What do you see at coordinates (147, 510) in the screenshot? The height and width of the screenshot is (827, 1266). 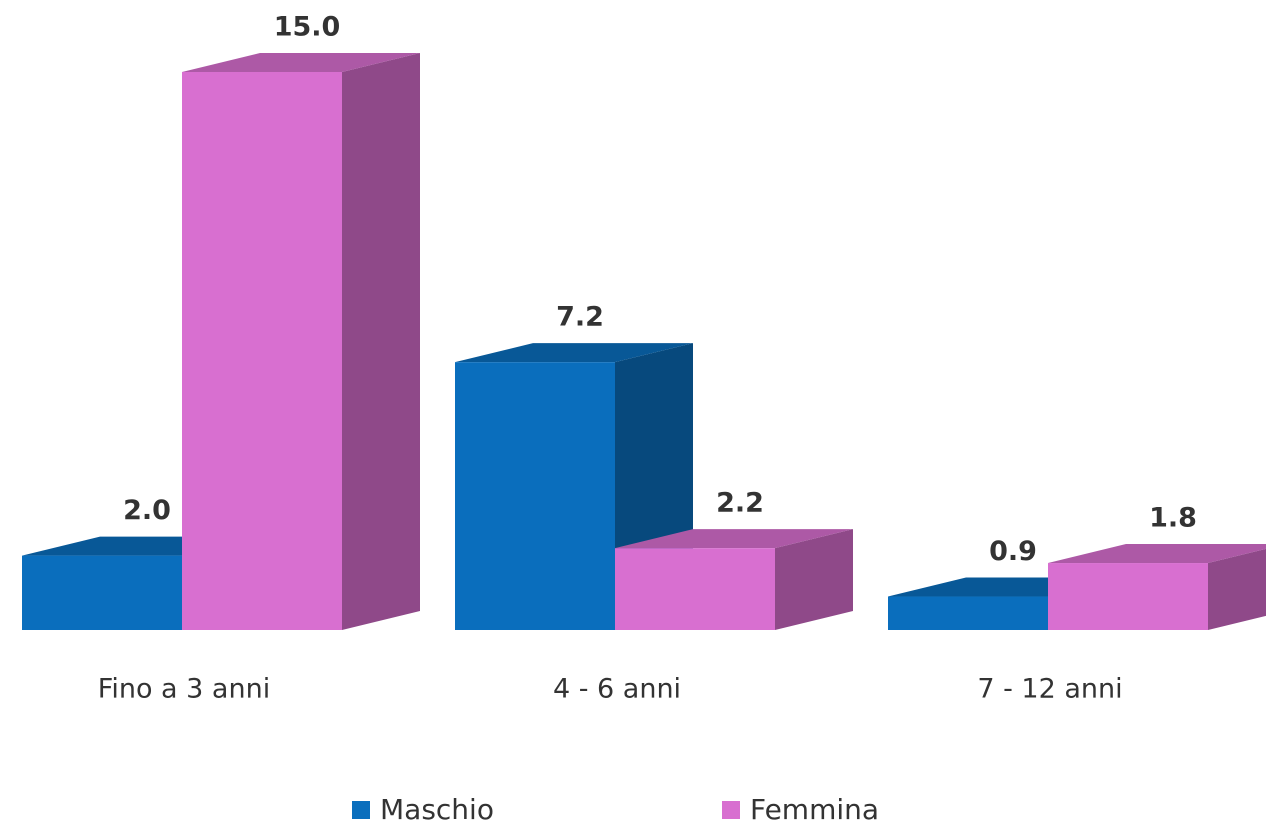 I see `value-label: 2.0` at bounding box center [147, 510].